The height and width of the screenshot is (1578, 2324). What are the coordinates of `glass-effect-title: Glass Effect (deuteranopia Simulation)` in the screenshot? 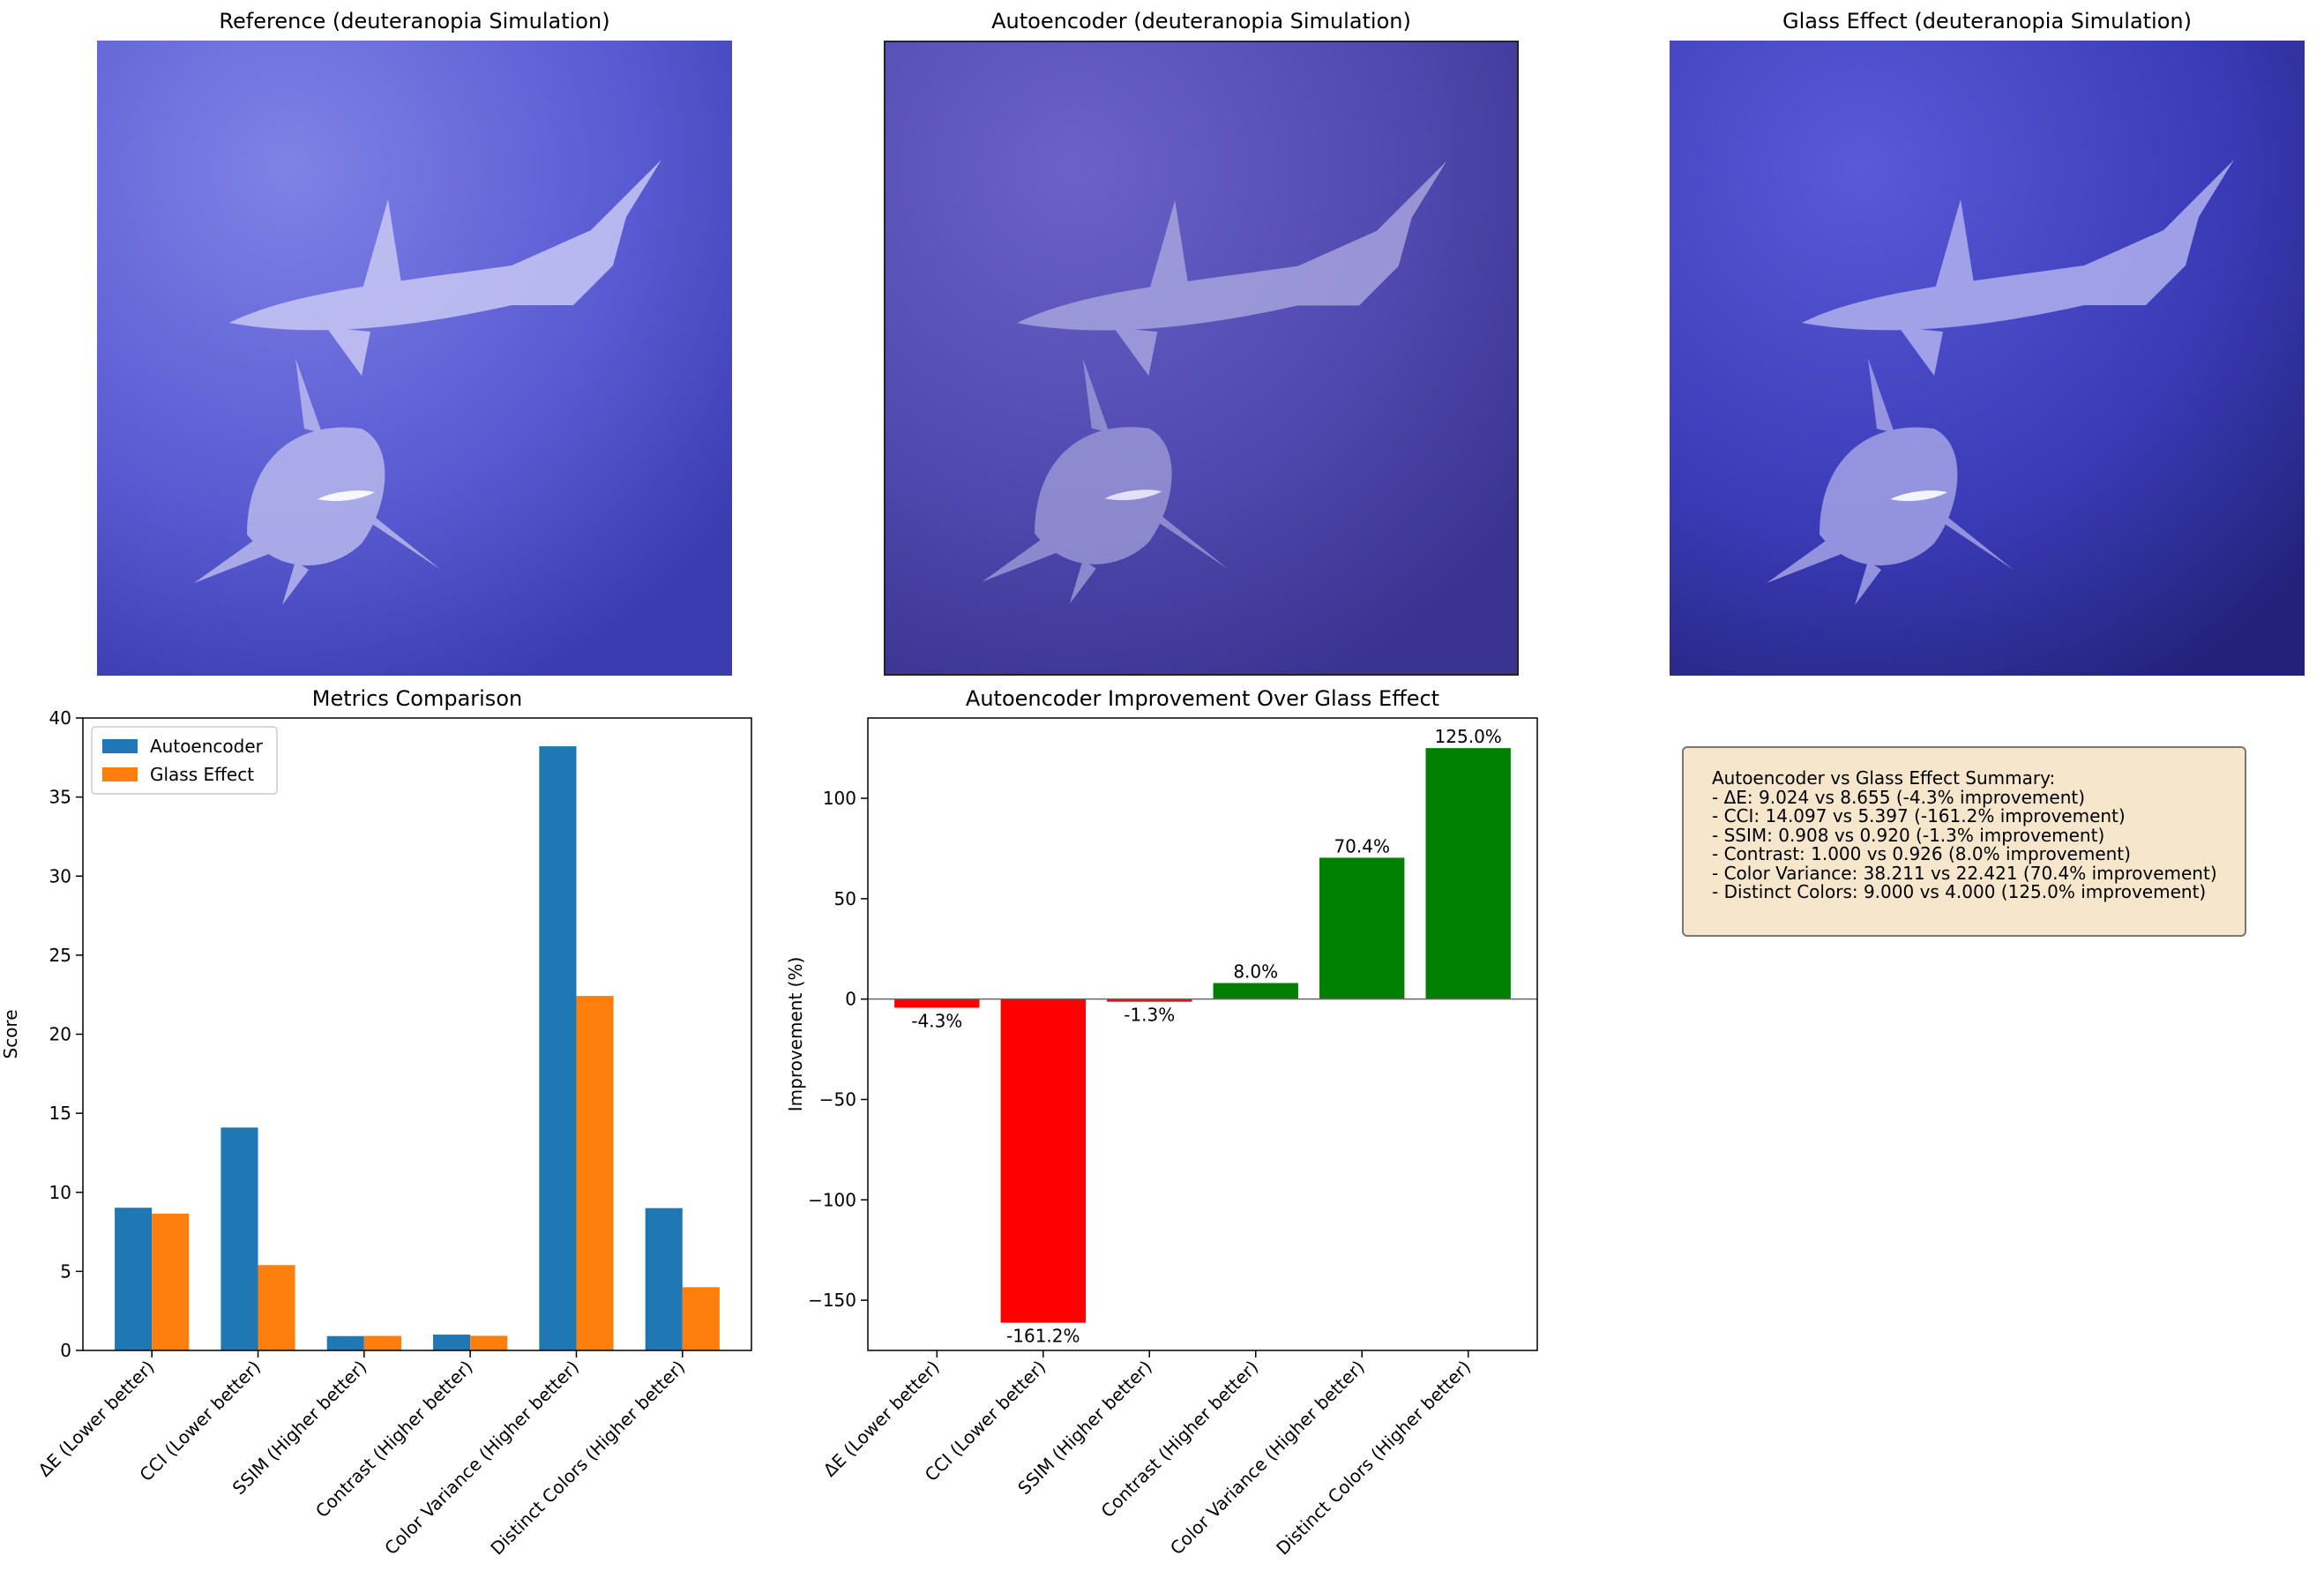 It's located at (1987, 21).